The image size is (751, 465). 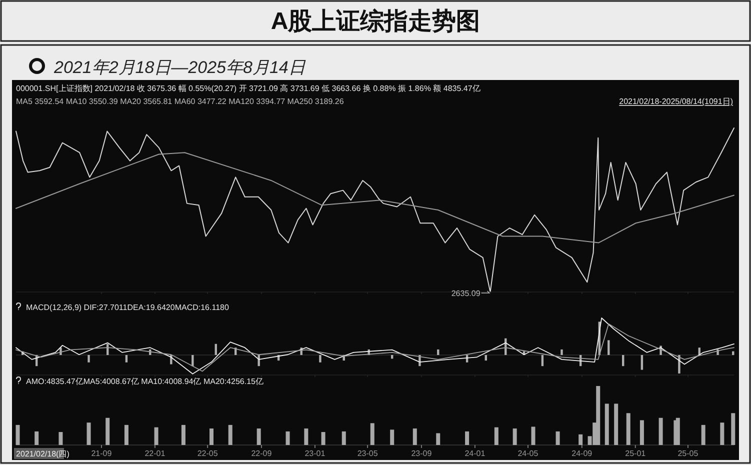 I want to click on annotation: 2635.09, so click(x=466, y=293).